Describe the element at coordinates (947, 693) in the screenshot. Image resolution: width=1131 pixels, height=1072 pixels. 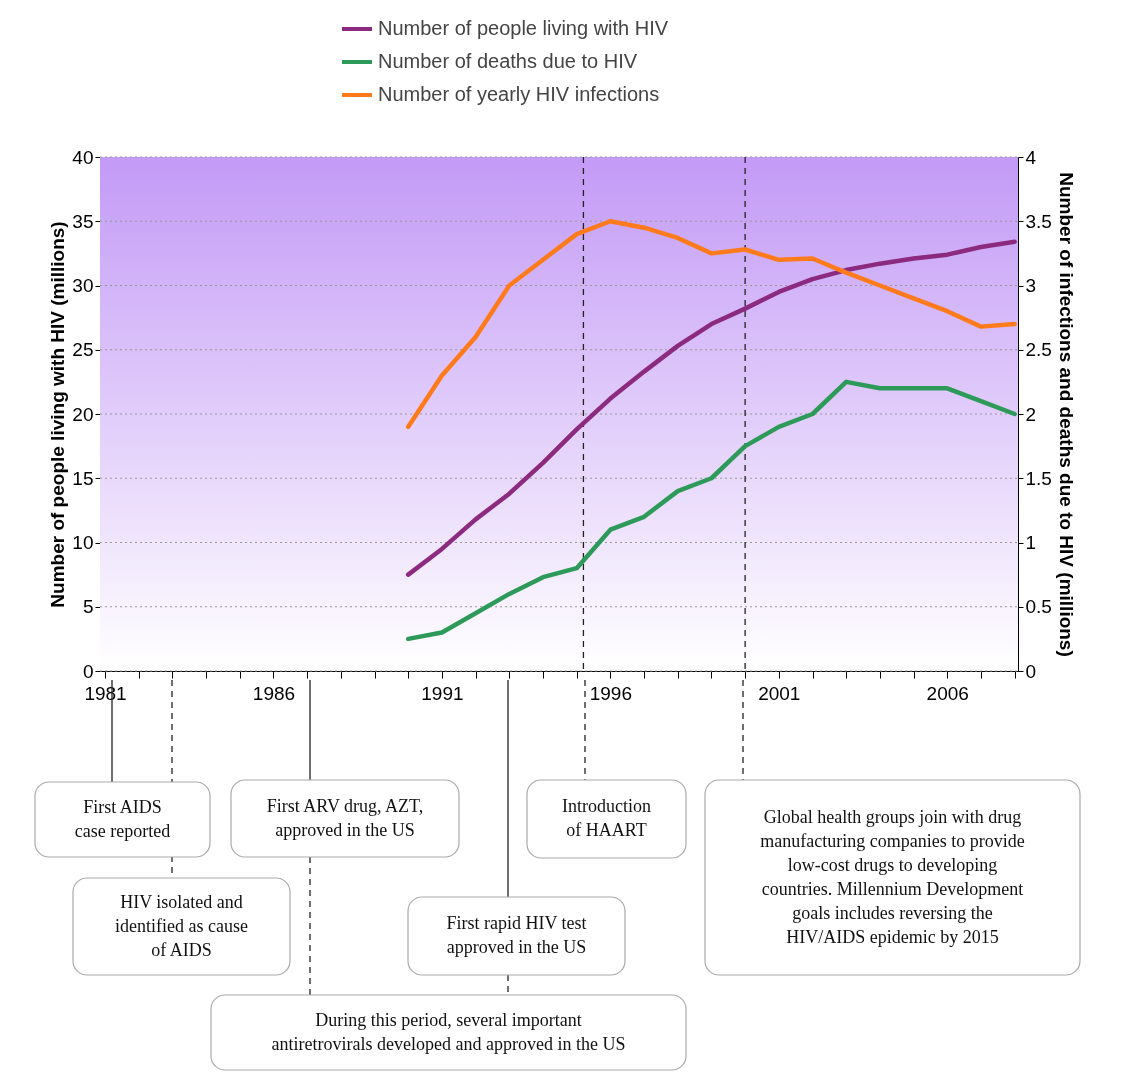
I see `x-tick-label: 2006` at that location.